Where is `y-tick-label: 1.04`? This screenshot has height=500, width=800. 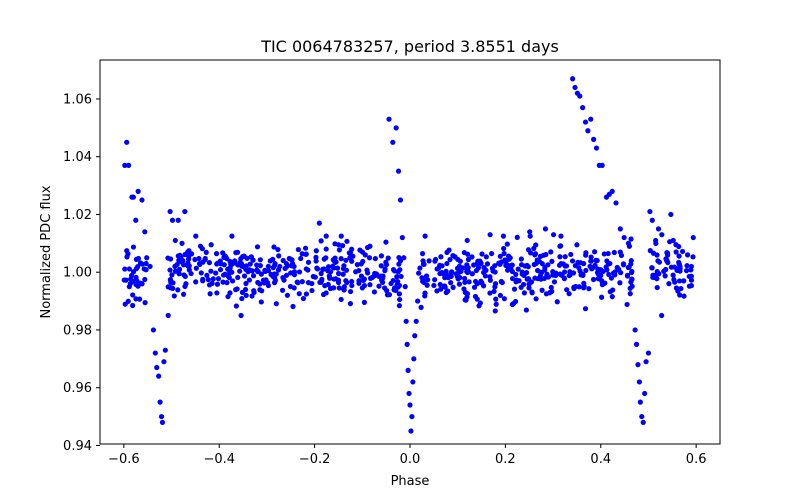 y-tick-label: 1.04 is located at coordinates (77, 157).